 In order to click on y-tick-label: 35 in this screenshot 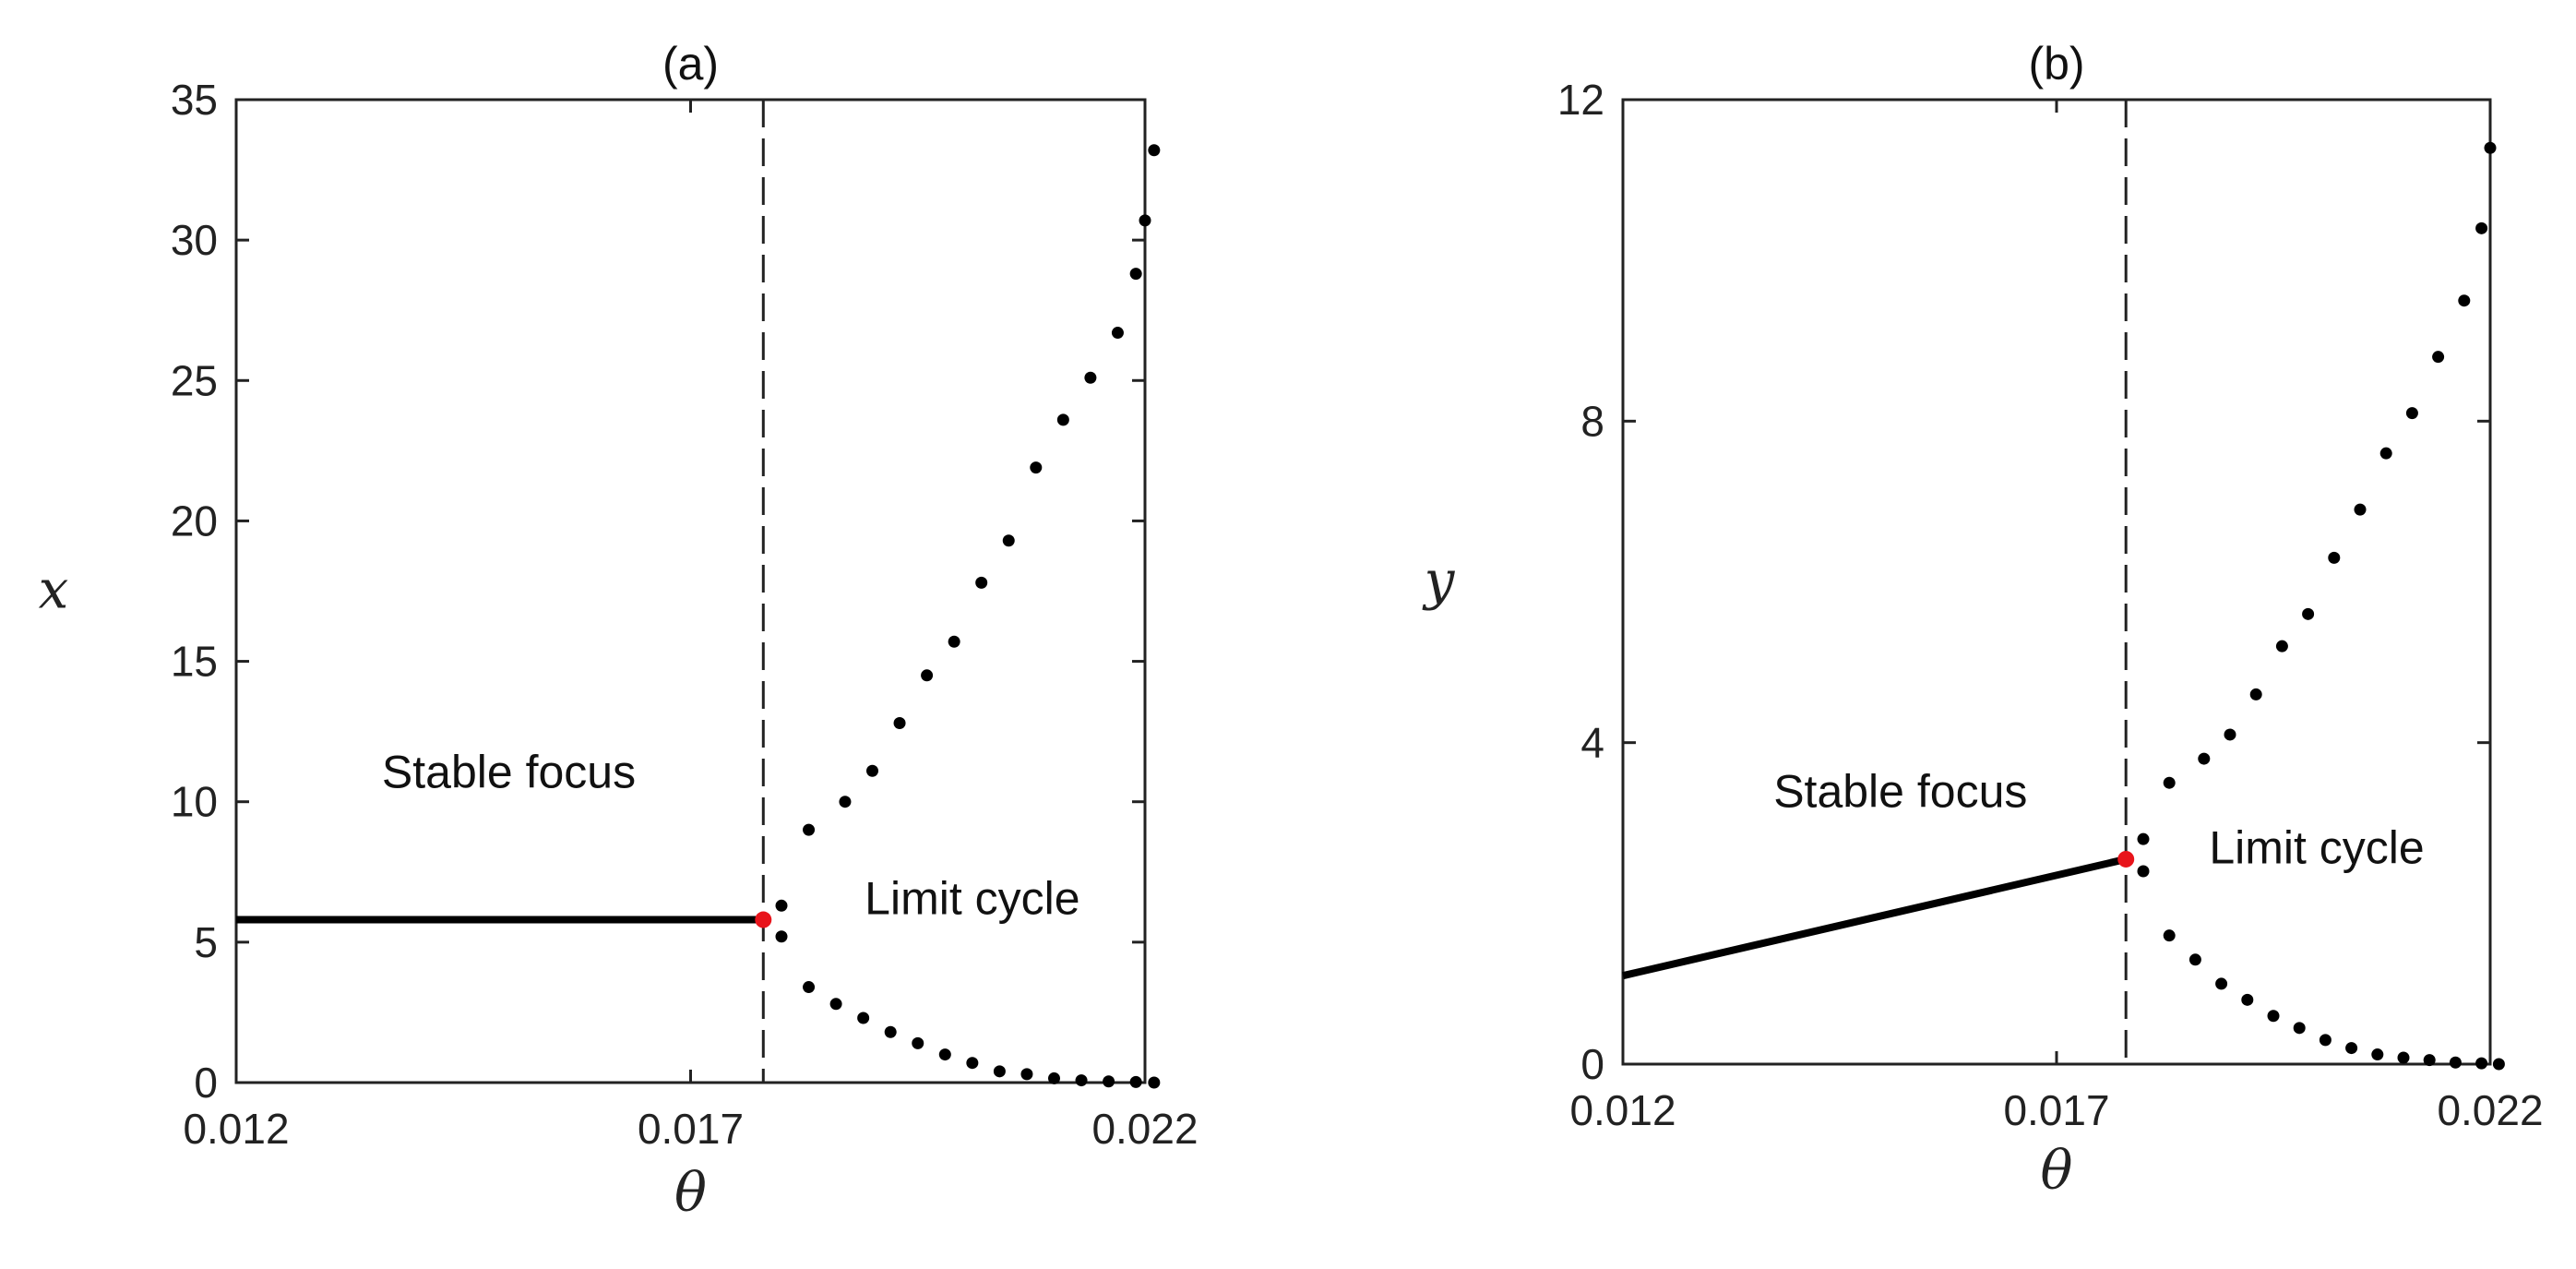, I will do `click(195, 100)`.